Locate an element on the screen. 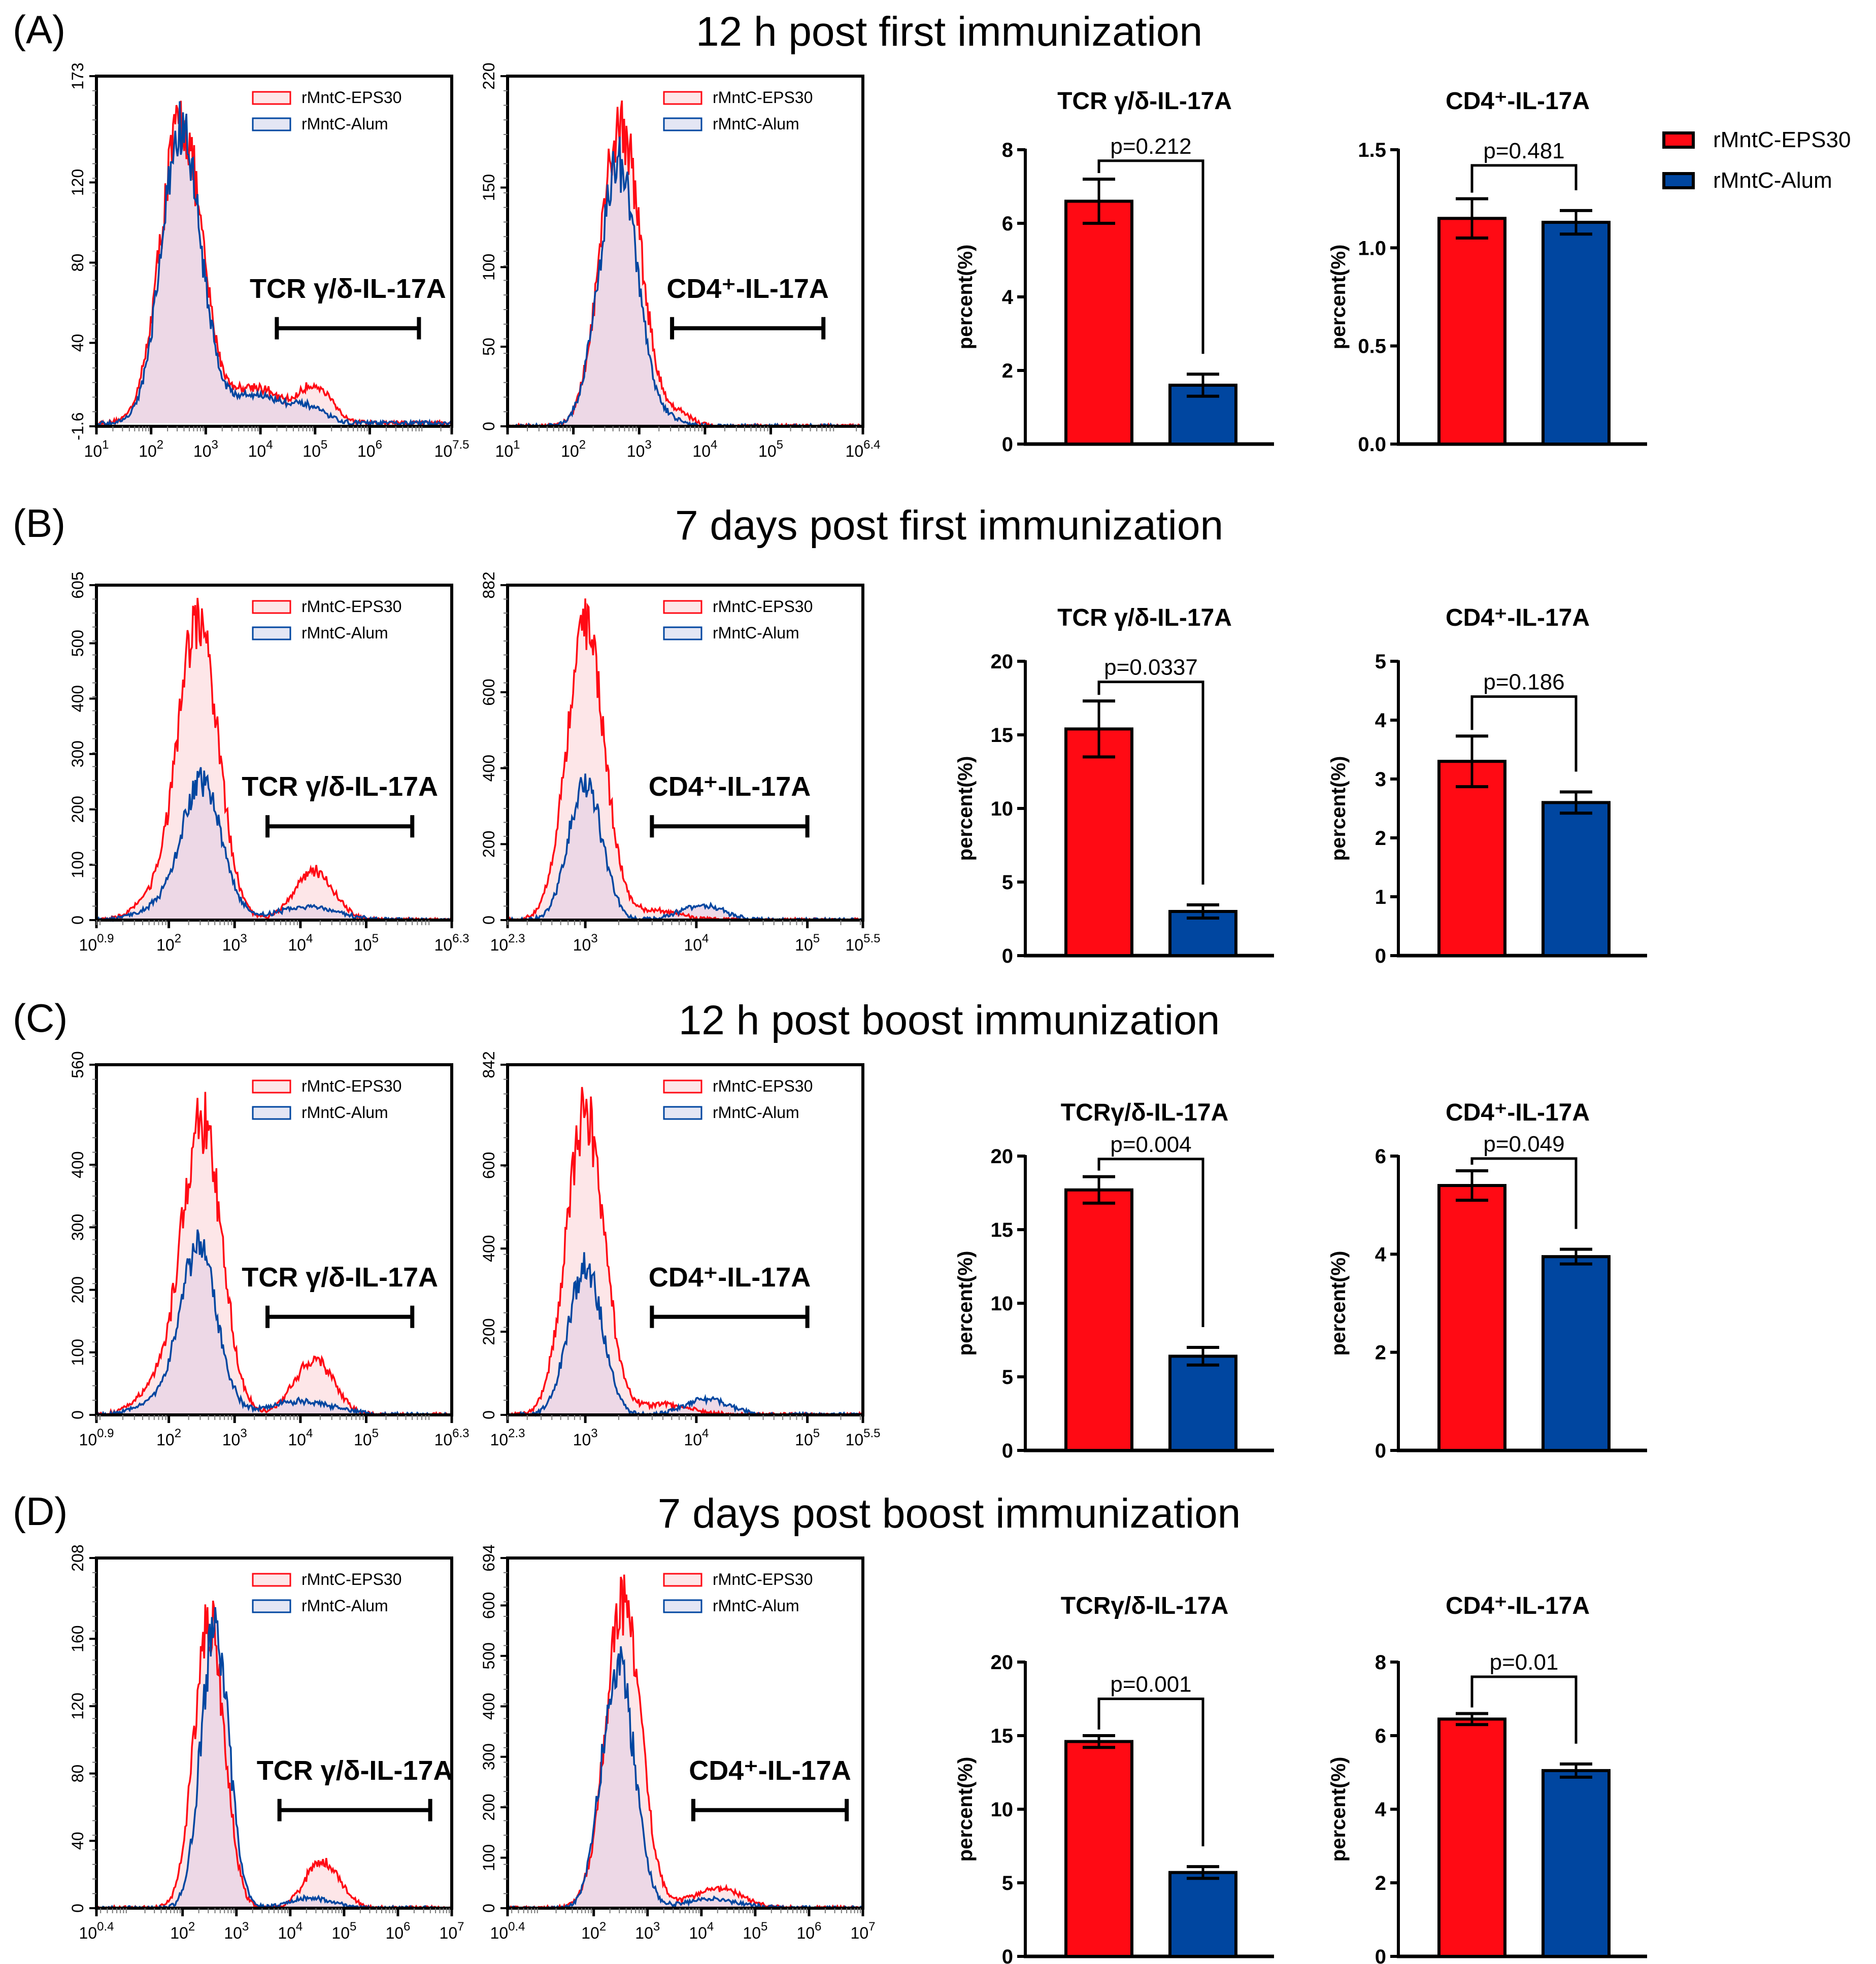 The image size is (1876, 1964). y-tick-label: 605 is located at coordinates (78, 584).